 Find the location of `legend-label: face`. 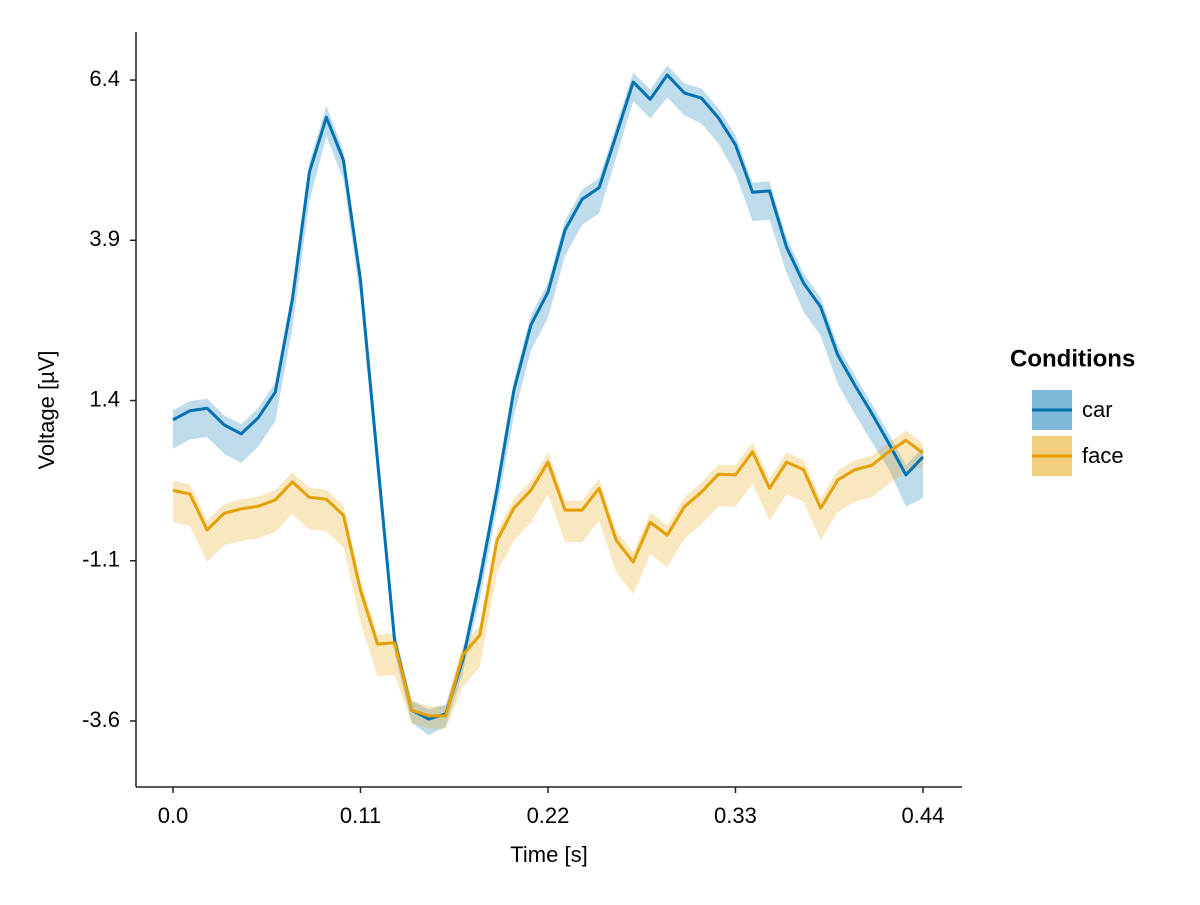

legend-label: face is located at coordinates (1103, 455).